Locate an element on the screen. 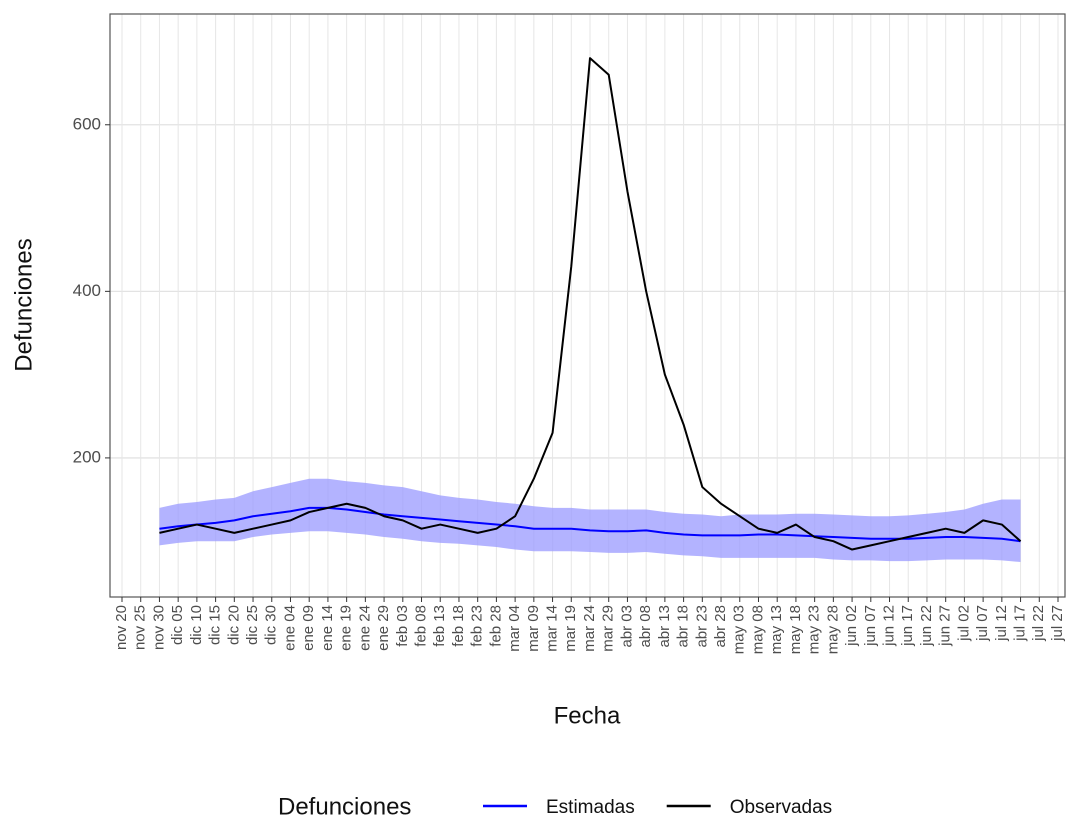 Image resolution: width=1076 pixels, height=823 pixels. x-tick-label: dic 10 is located at coordinates (196, 625).